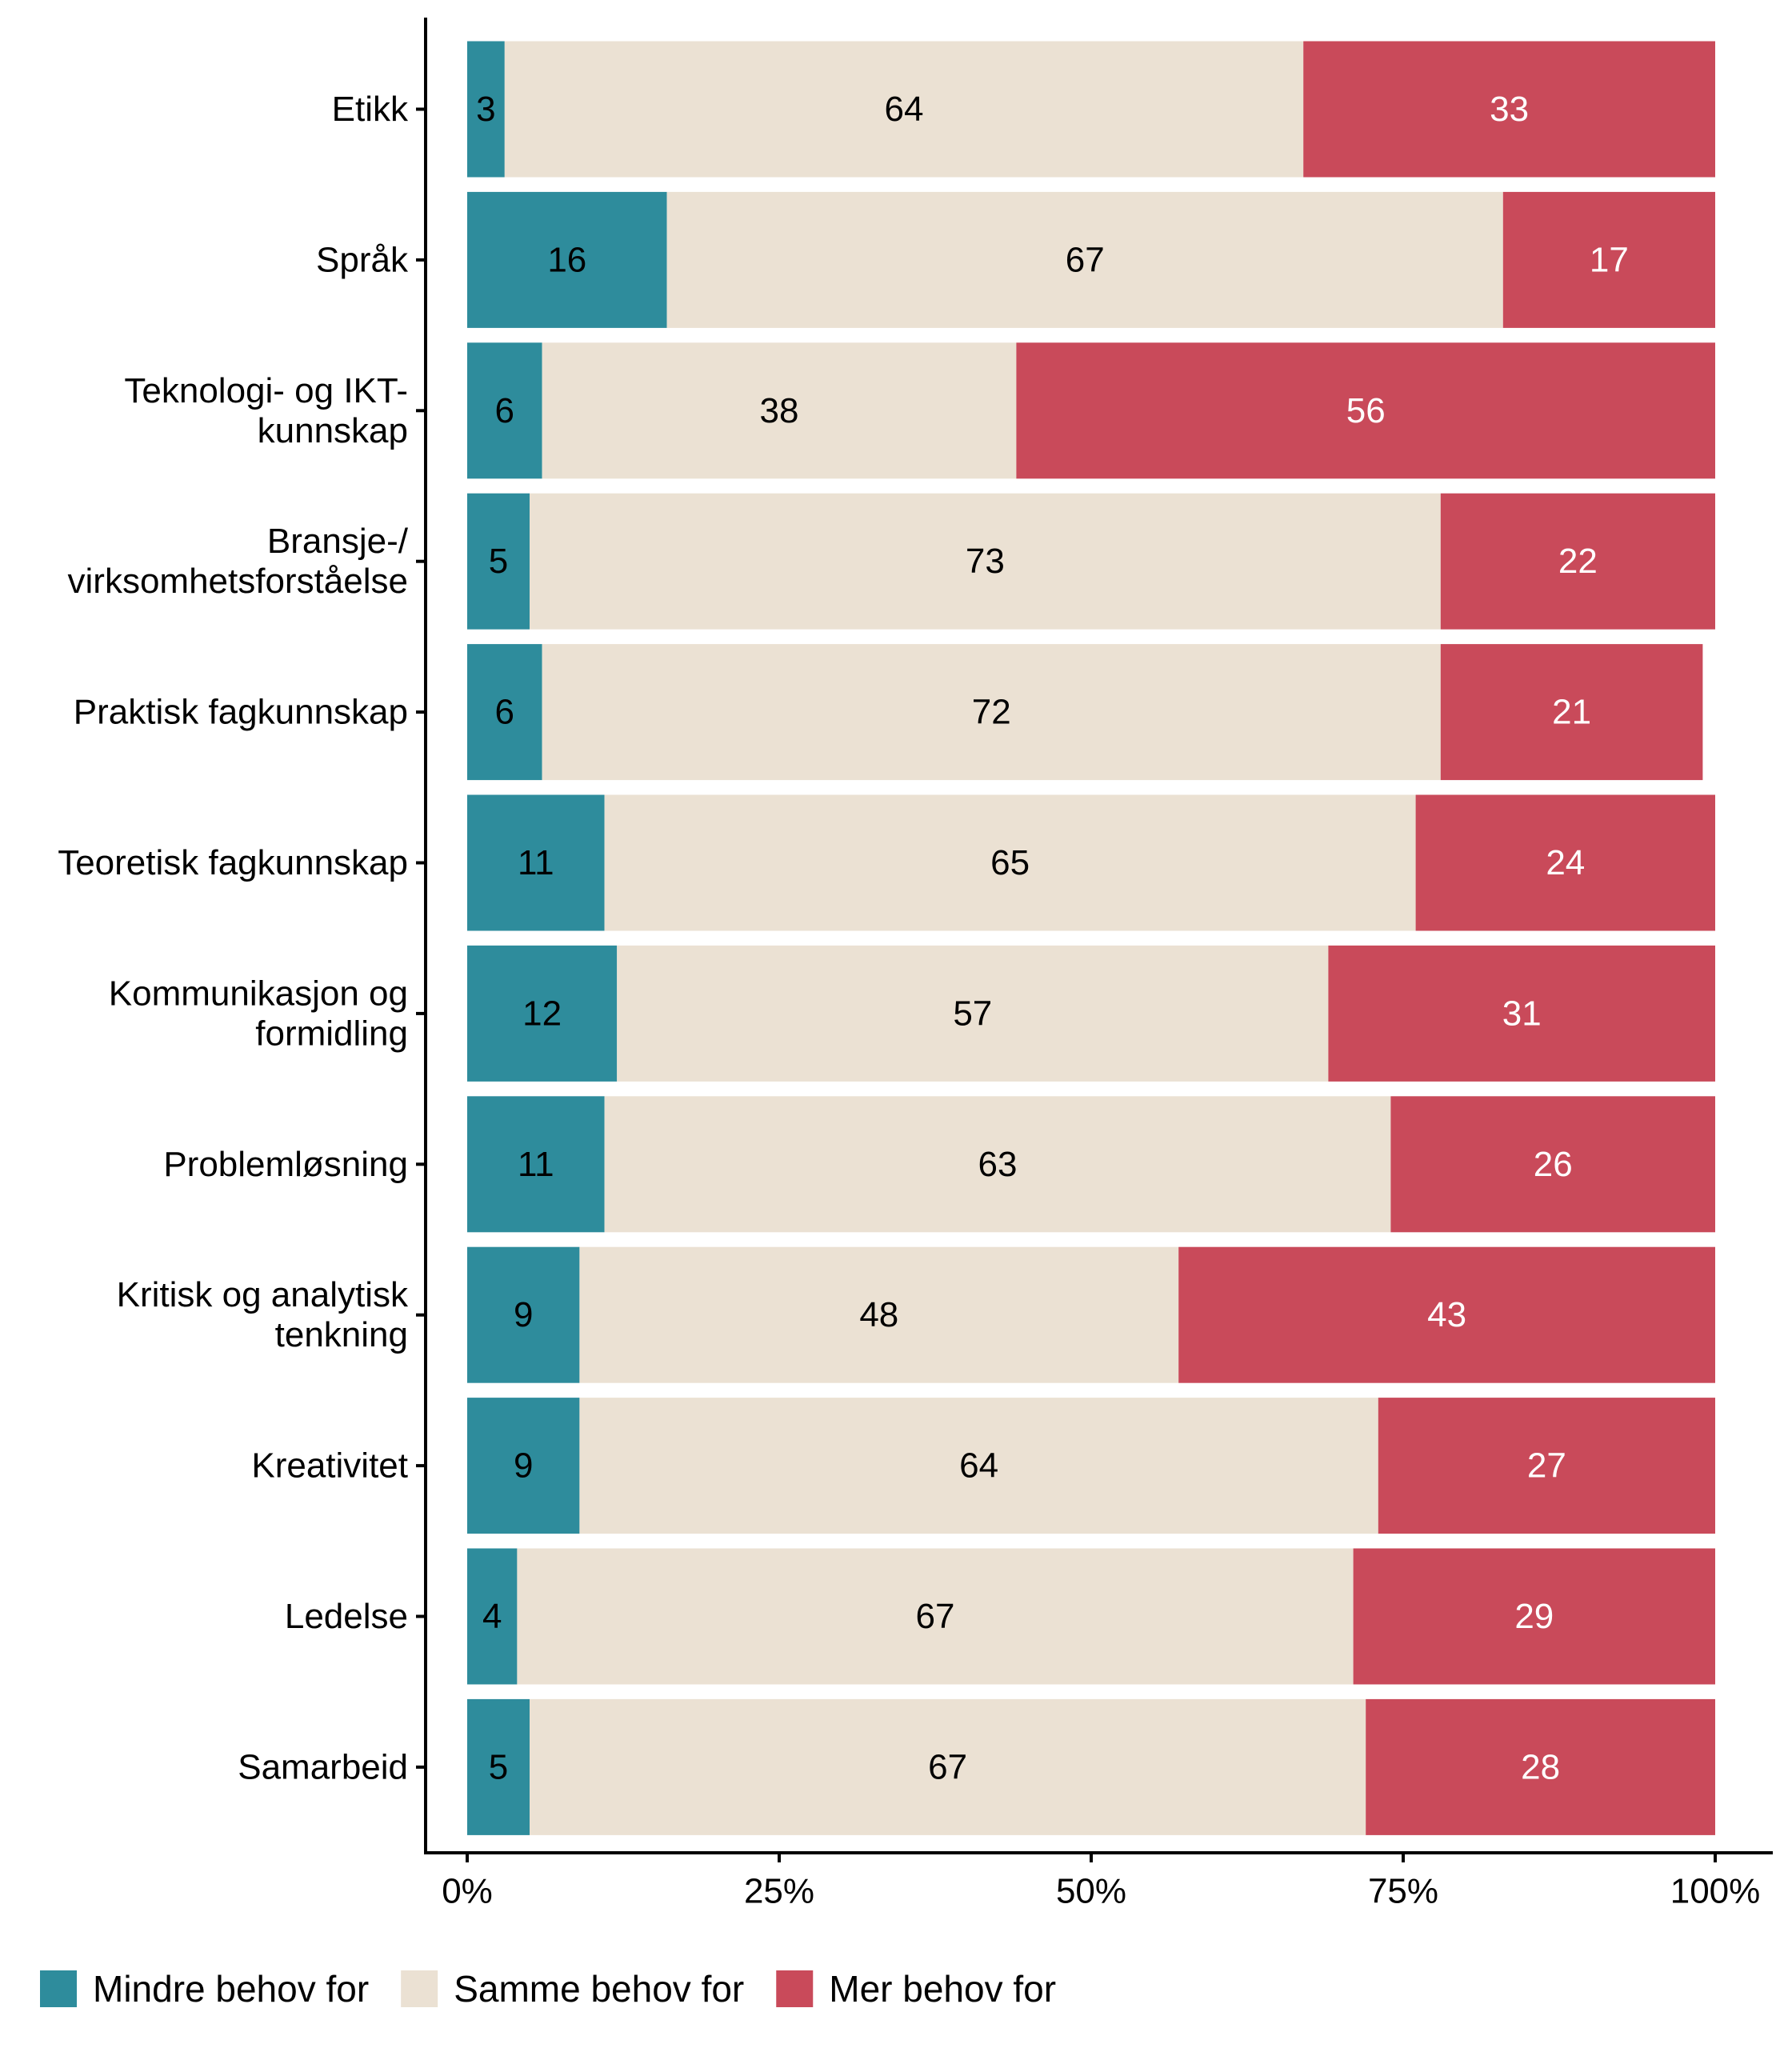  I want to click on bar-segment-sprak-mindre-behov-for, so click(567, 259).